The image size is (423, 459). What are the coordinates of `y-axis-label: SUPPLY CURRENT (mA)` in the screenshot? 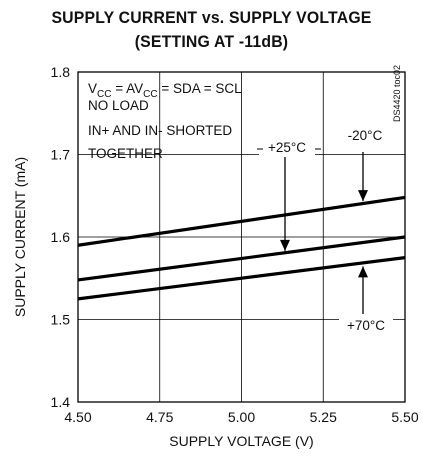 It's located at (20, 237).